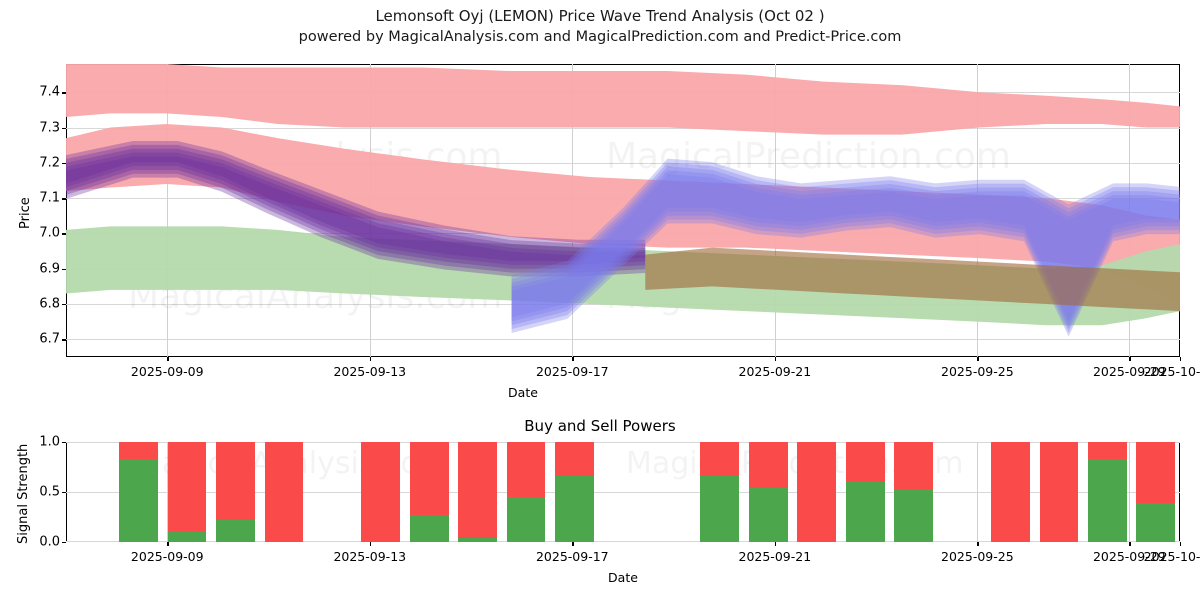 This screenshot has width=1200, height=600. What do you see at coordinates (623, 577) in the screenshot?
I see `buy-sell-x-axis-title: Date` at bounding box center [623, 577].